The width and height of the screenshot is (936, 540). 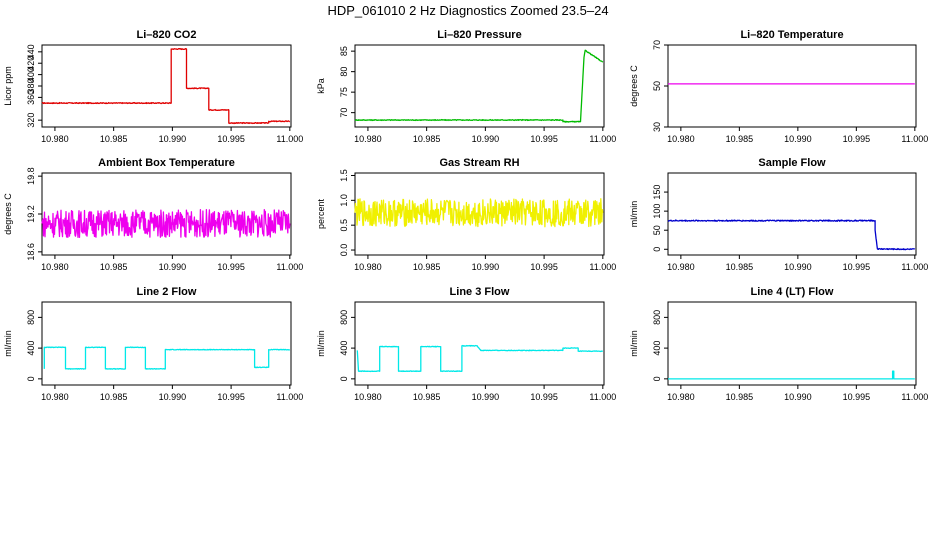 What do you see at coordinates (31, 51) in the screenshot?
I see `y-tick-label: 440` at bounding box center [31, 51].